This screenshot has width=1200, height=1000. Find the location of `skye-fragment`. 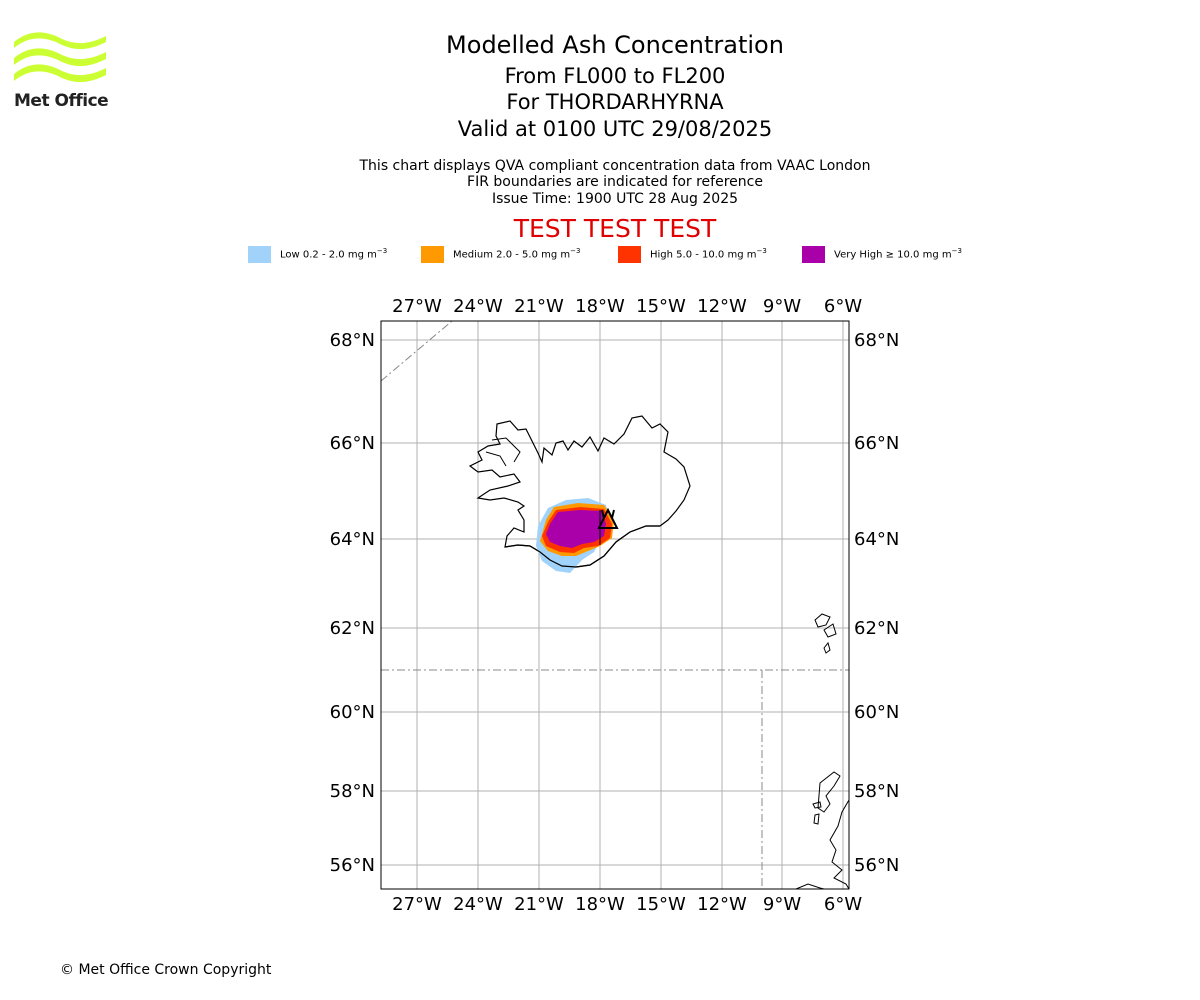

skye-fragment is located at coordinates (817, 805).